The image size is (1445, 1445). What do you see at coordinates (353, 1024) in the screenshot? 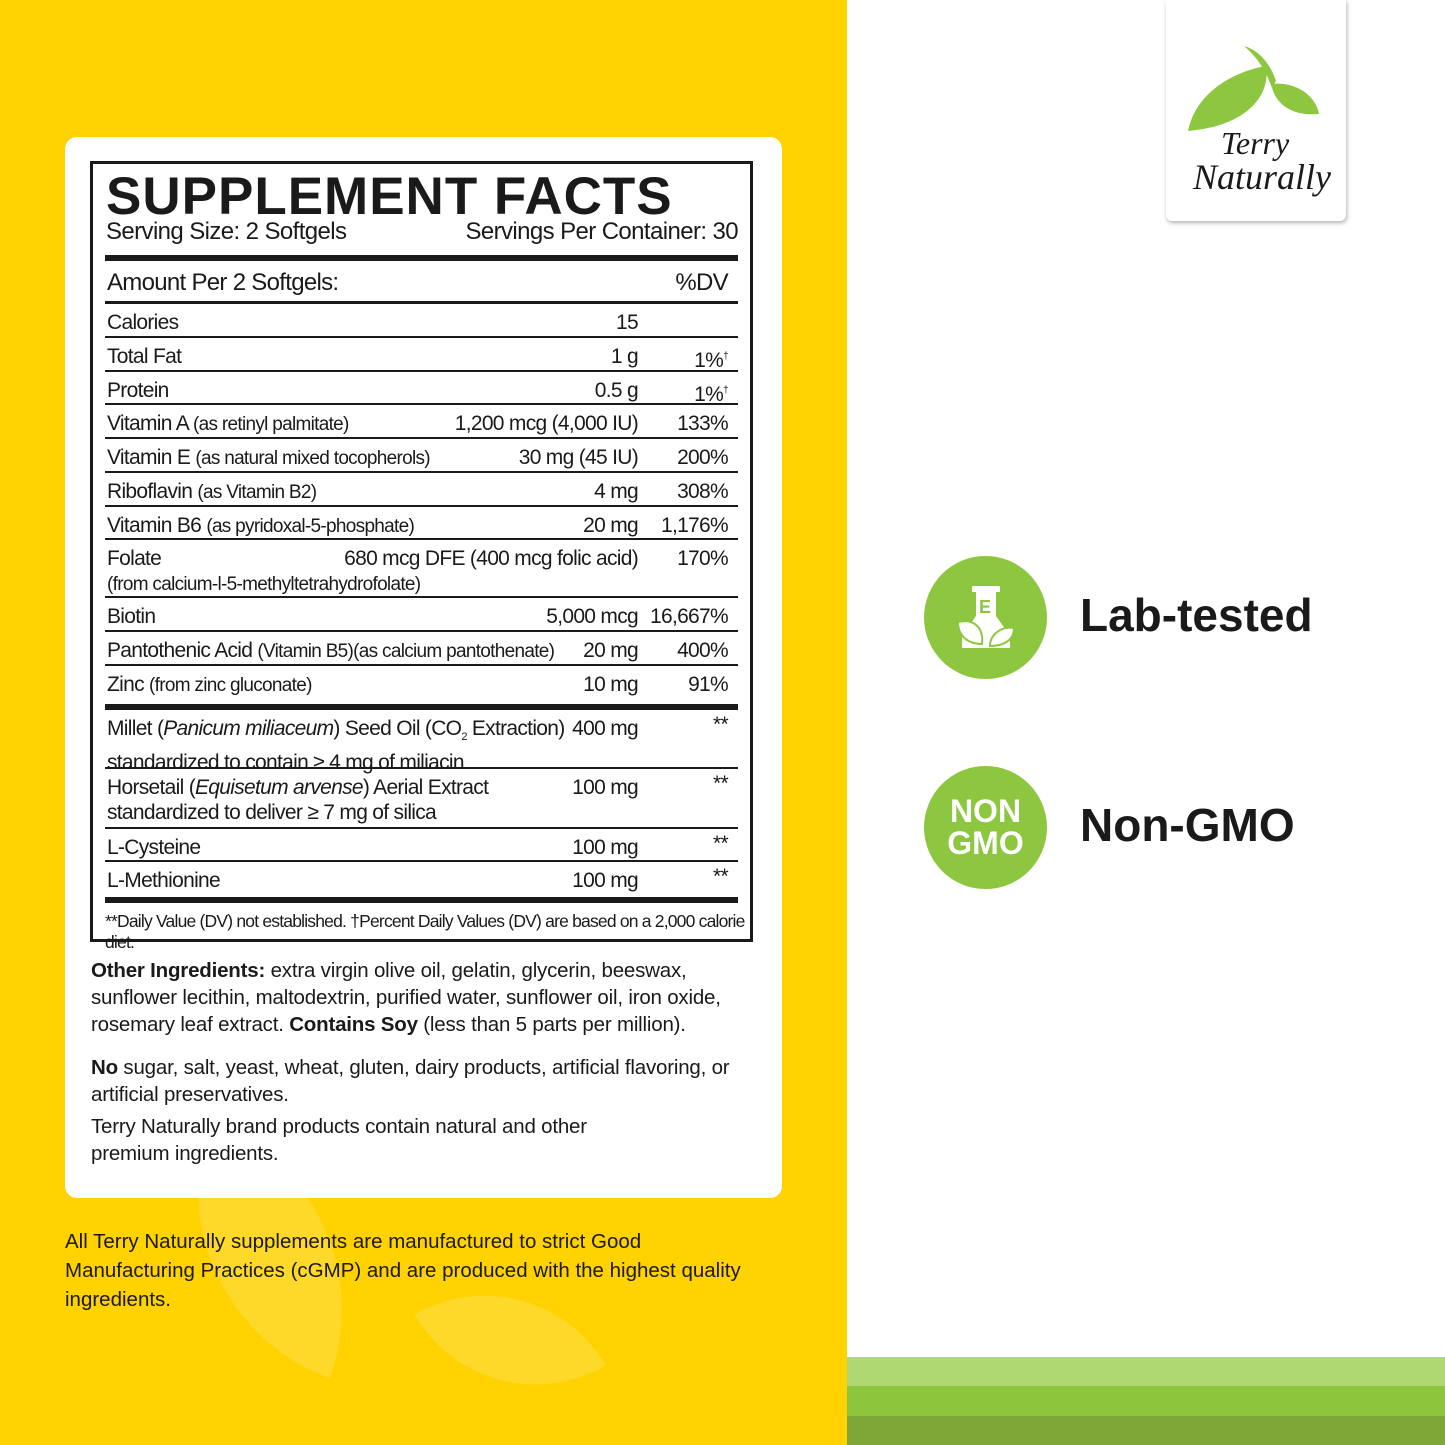
I see `contains-soy-label: Contains Soy` at bounding box center [353, 1024].